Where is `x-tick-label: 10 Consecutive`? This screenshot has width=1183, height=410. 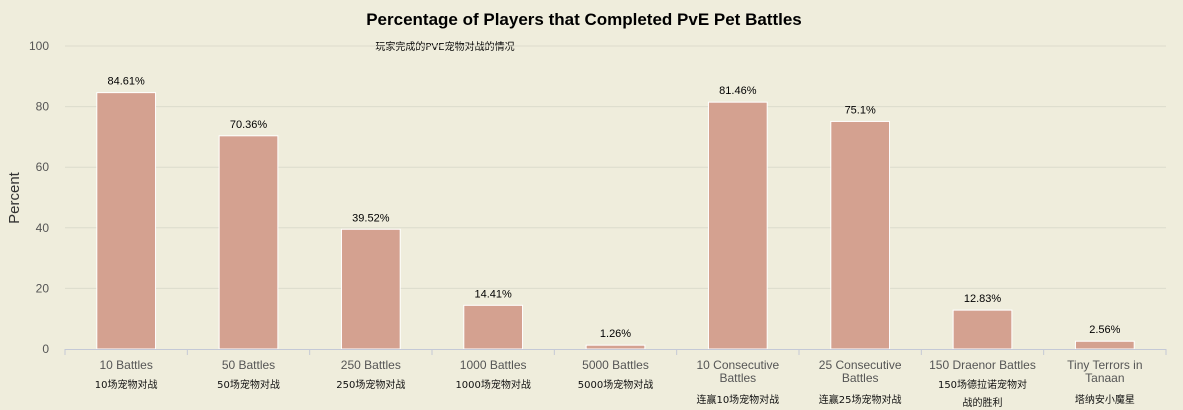 x-tick-label: 10 Consecutive is located at coordinates (737, 365).